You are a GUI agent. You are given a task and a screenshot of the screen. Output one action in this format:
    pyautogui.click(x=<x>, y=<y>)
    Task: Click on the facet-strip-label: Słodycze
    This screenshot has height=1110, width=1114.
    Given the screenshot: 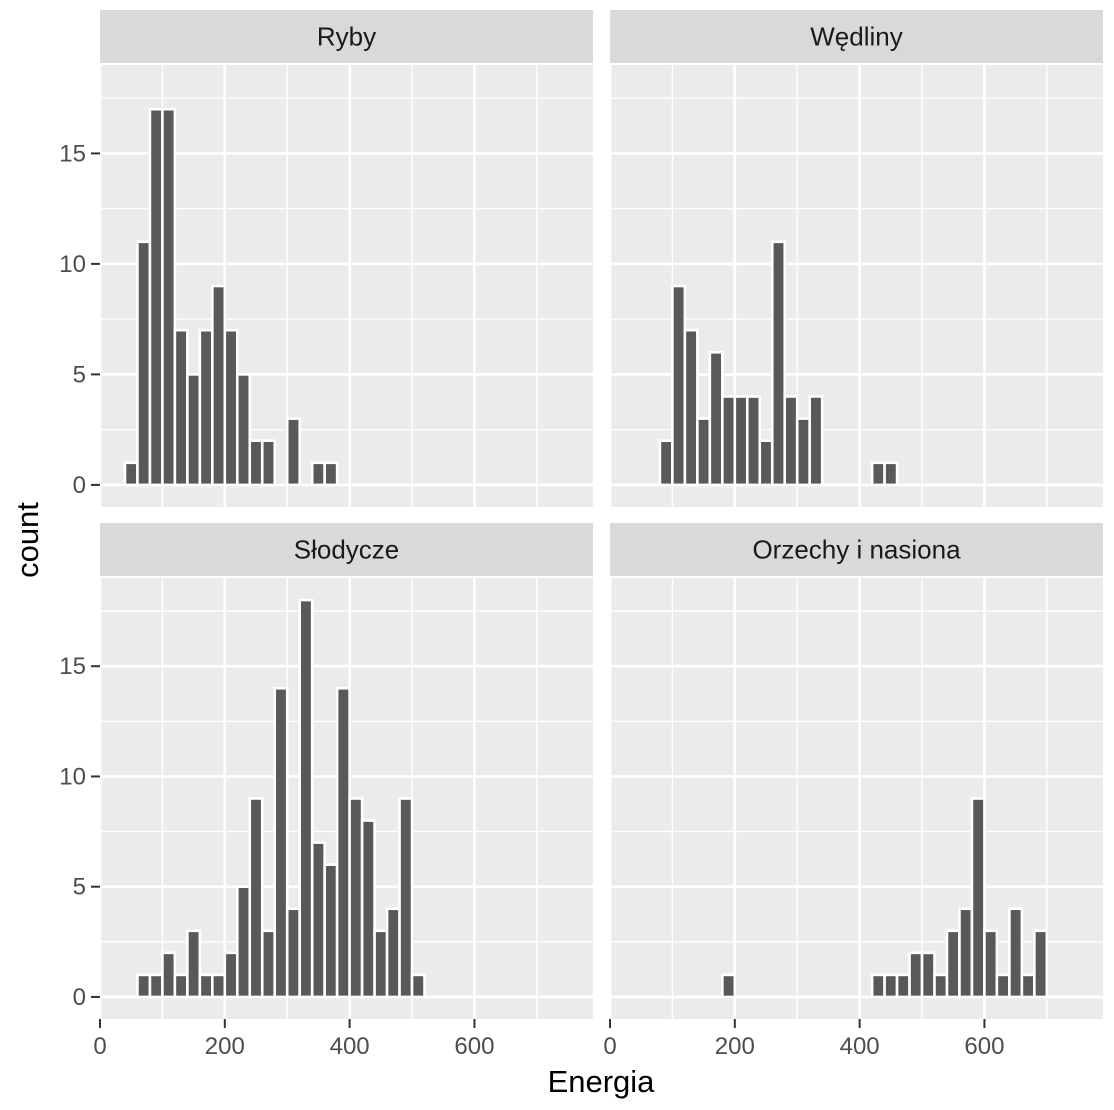 What is the action you would take?
    pyautogui.click(x=347, y=550)
    